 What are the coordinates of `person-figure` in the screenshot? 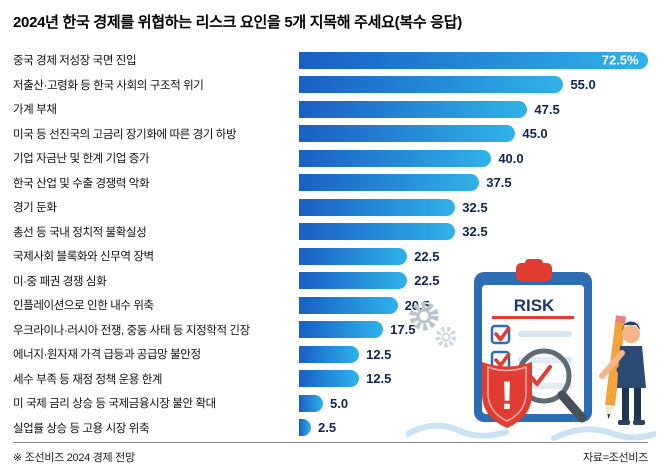 It's located at (622, 370).